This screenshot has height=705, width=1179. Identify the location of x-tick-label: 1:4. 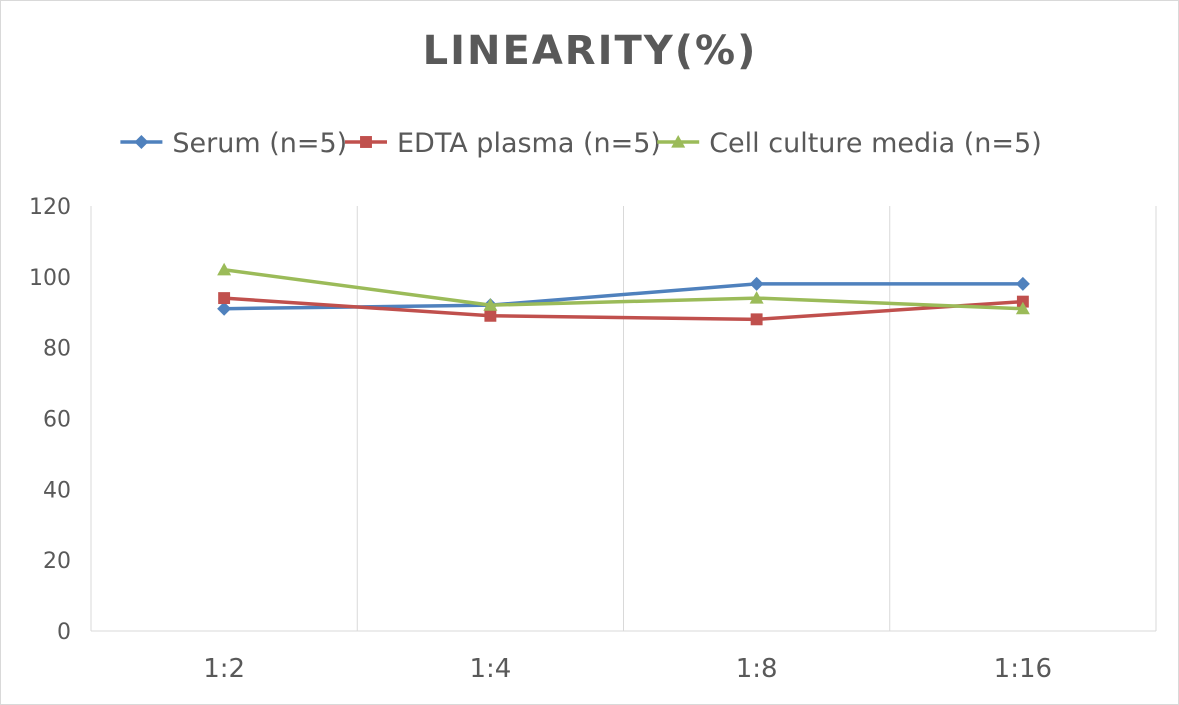
(490, 669).